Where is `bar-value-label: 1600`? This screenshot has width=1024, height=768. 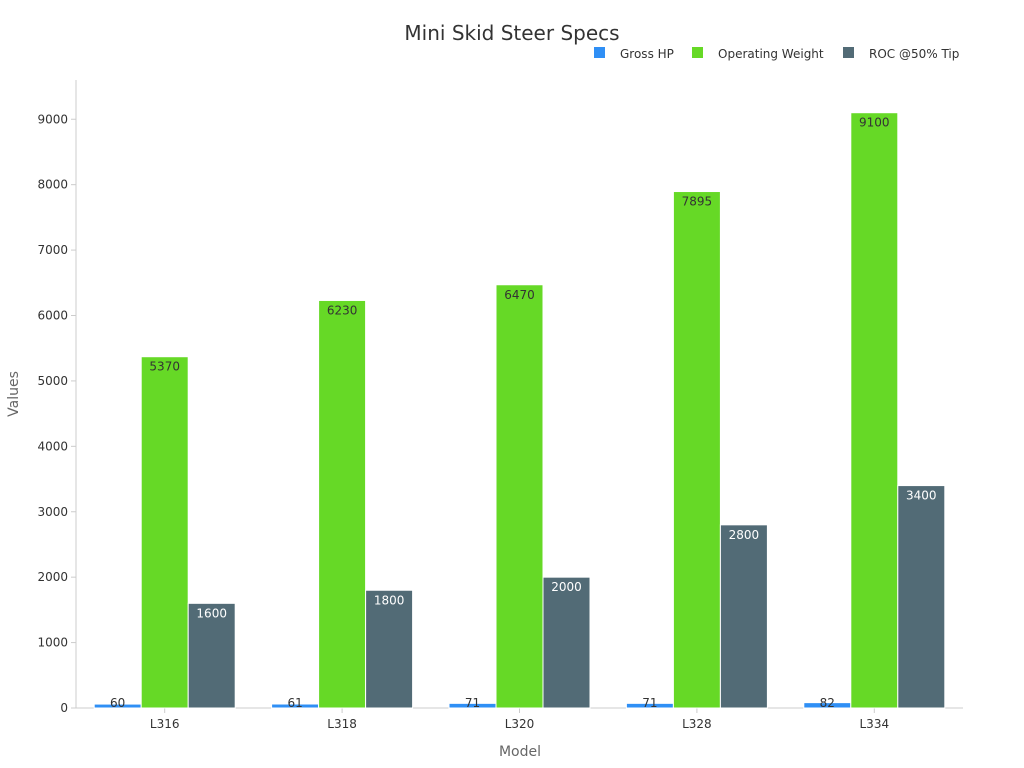
bar-value-label: 1600 is located at coordinates (211, 613).